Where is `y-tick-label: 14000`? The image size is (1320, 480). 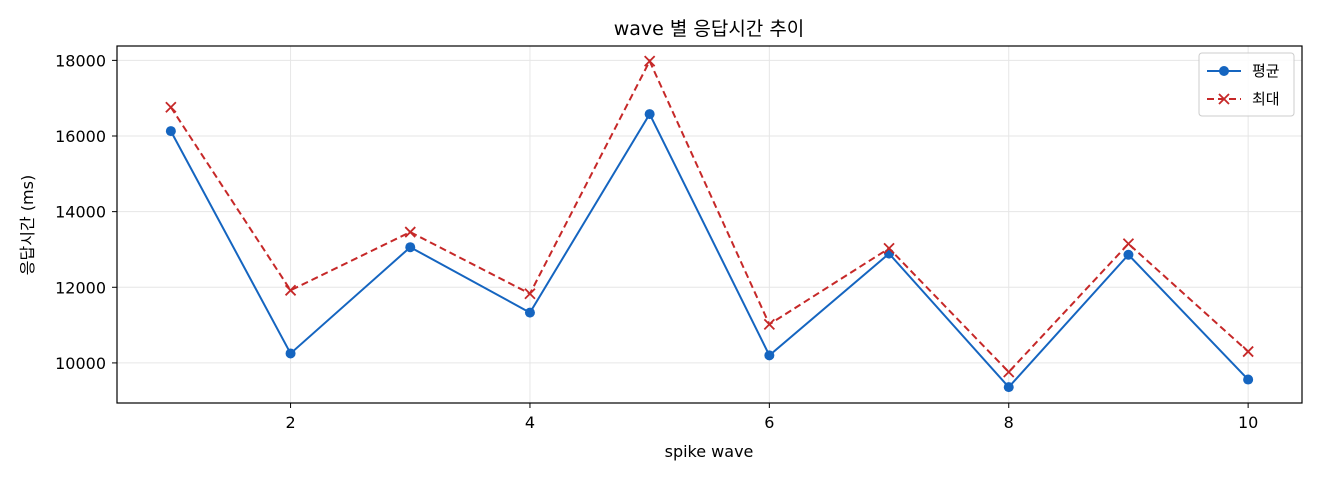
y-tick-label: 14000 is located at coordinates (80, 212).